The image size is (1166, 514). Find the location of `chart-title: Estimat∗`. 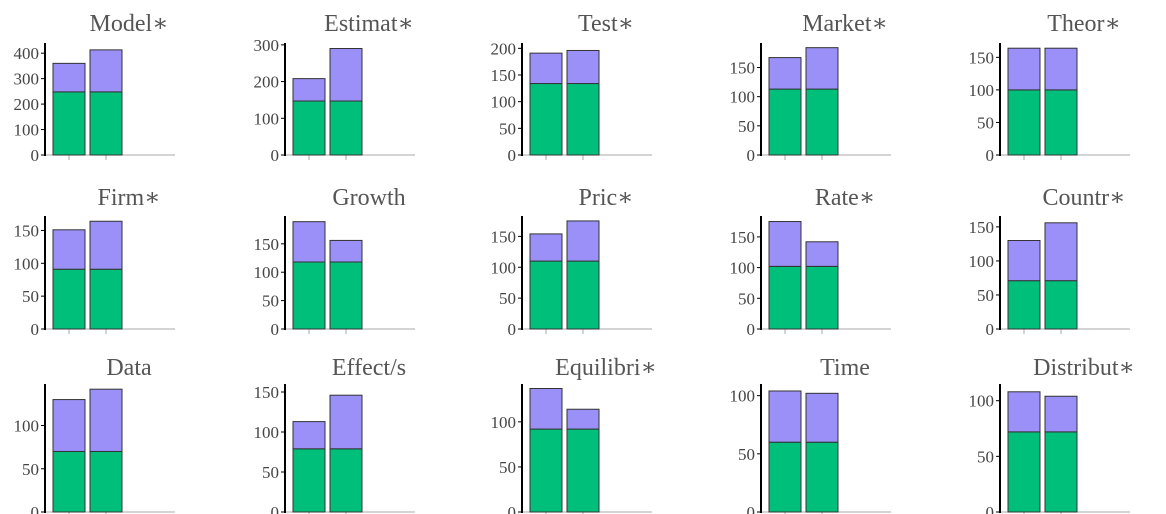

chart-title: Estimat∗ is located at coordinates (369, 24).